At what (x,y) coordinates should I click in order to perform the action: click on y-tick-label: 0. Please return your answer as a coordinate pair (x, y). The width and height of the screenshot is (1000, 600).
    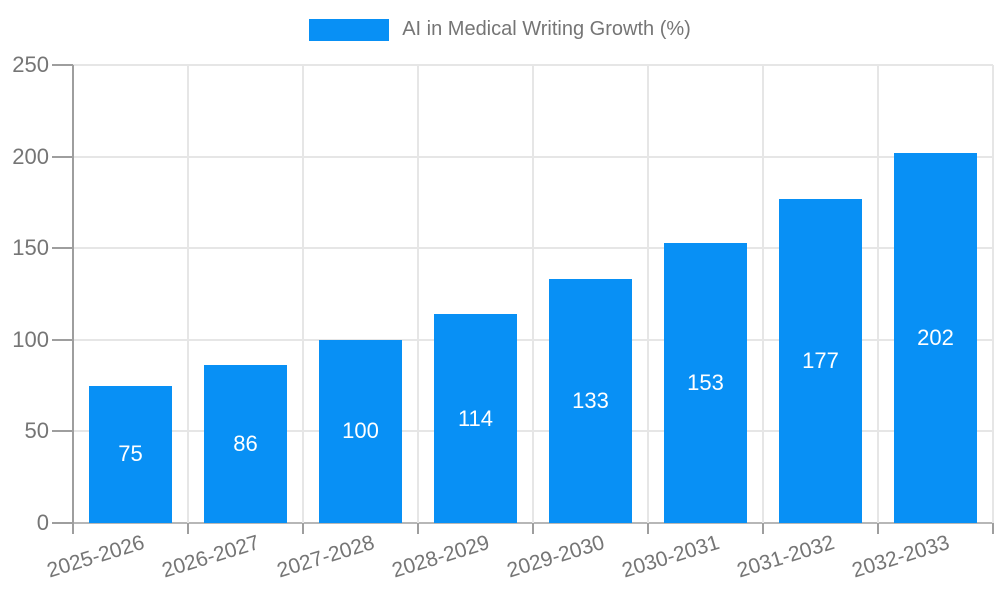
    Looking at the image, I should click on (42, 522).